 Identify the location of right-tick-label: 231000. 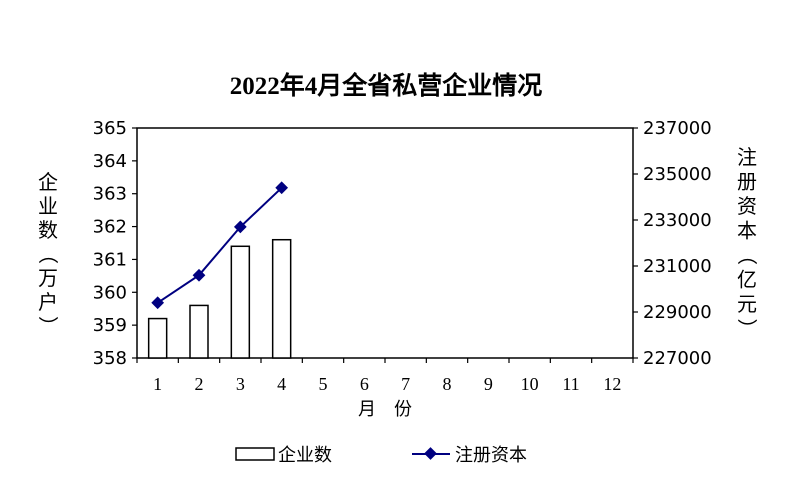
(677, 266).